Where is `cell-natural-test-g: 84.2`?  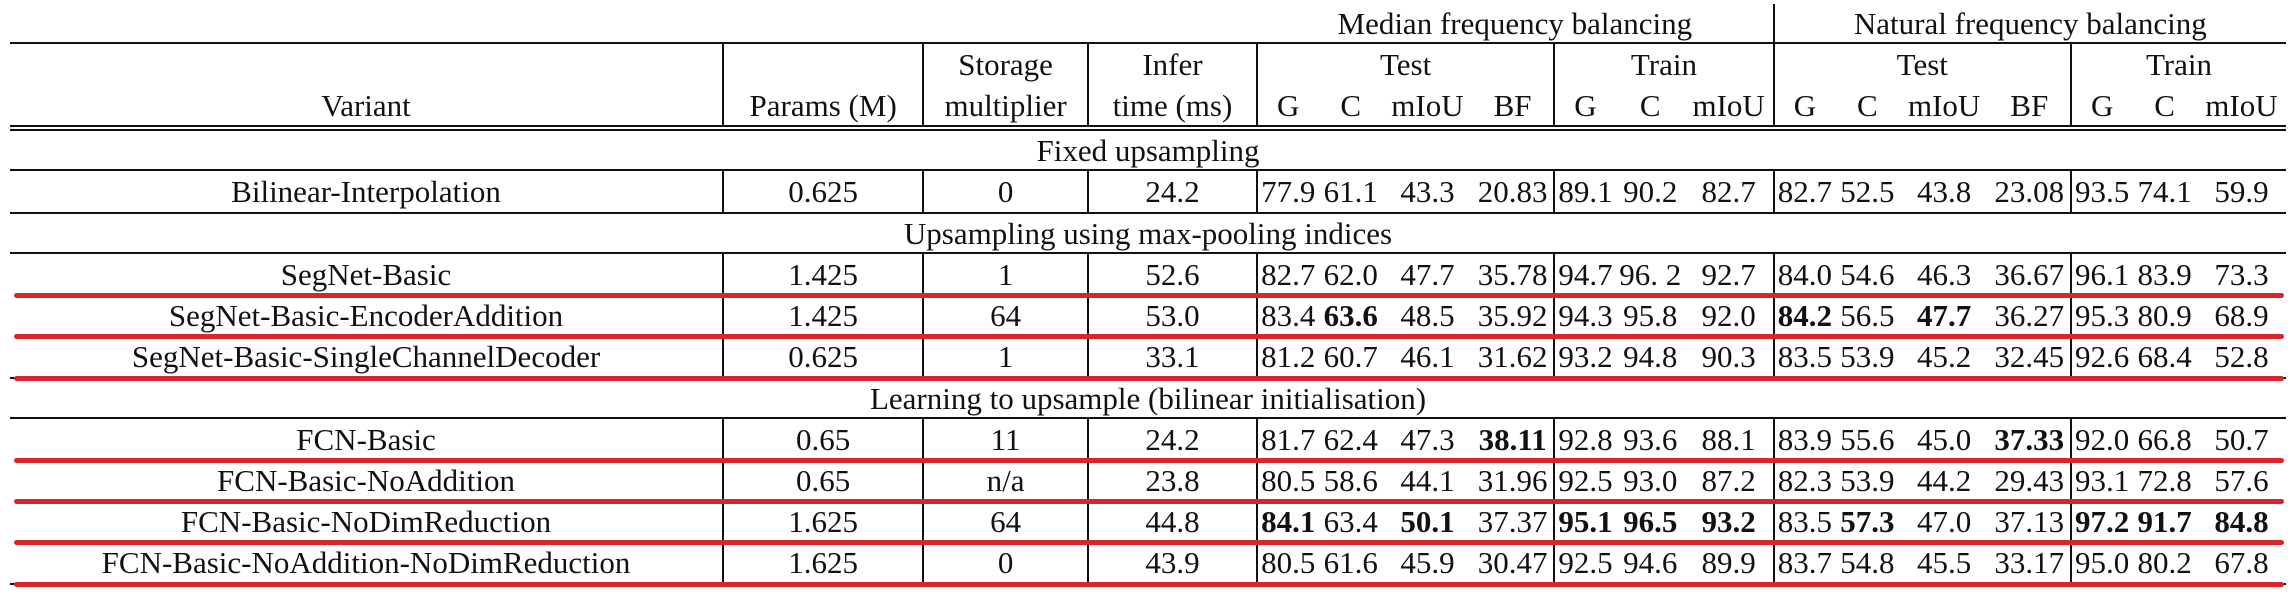
cell-natural-test-g: 84.2 is located at coordinates (1804, 315).